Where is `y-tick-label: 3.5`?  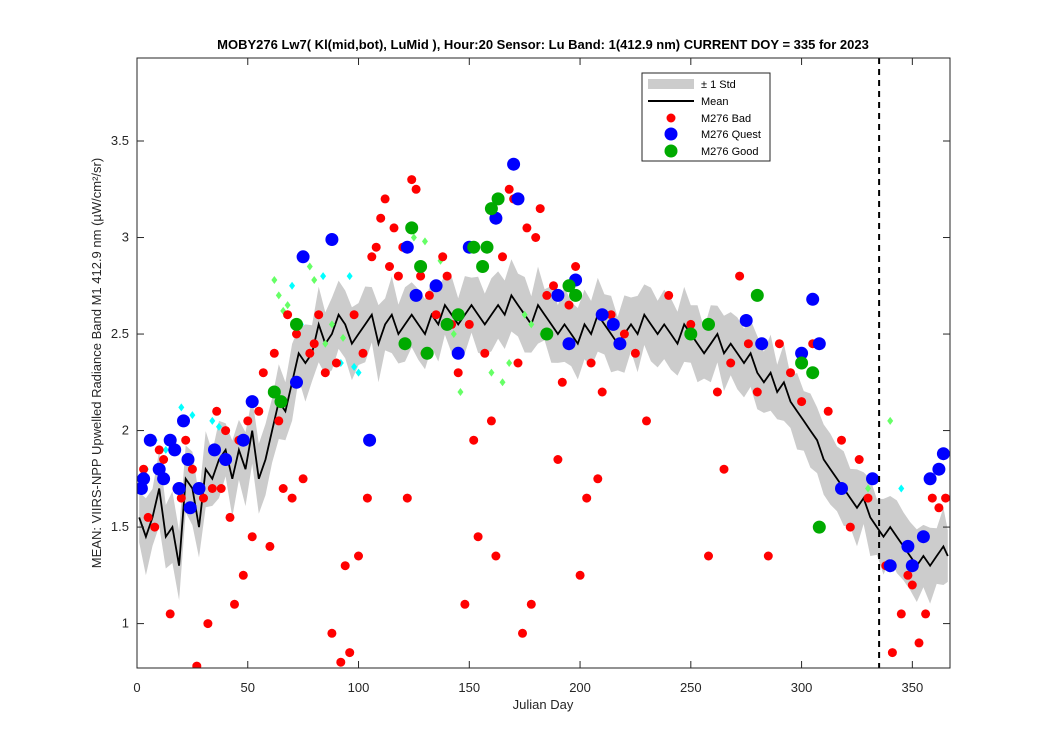 y-tick-label: 3.5 is located at coordinates (120, 140).